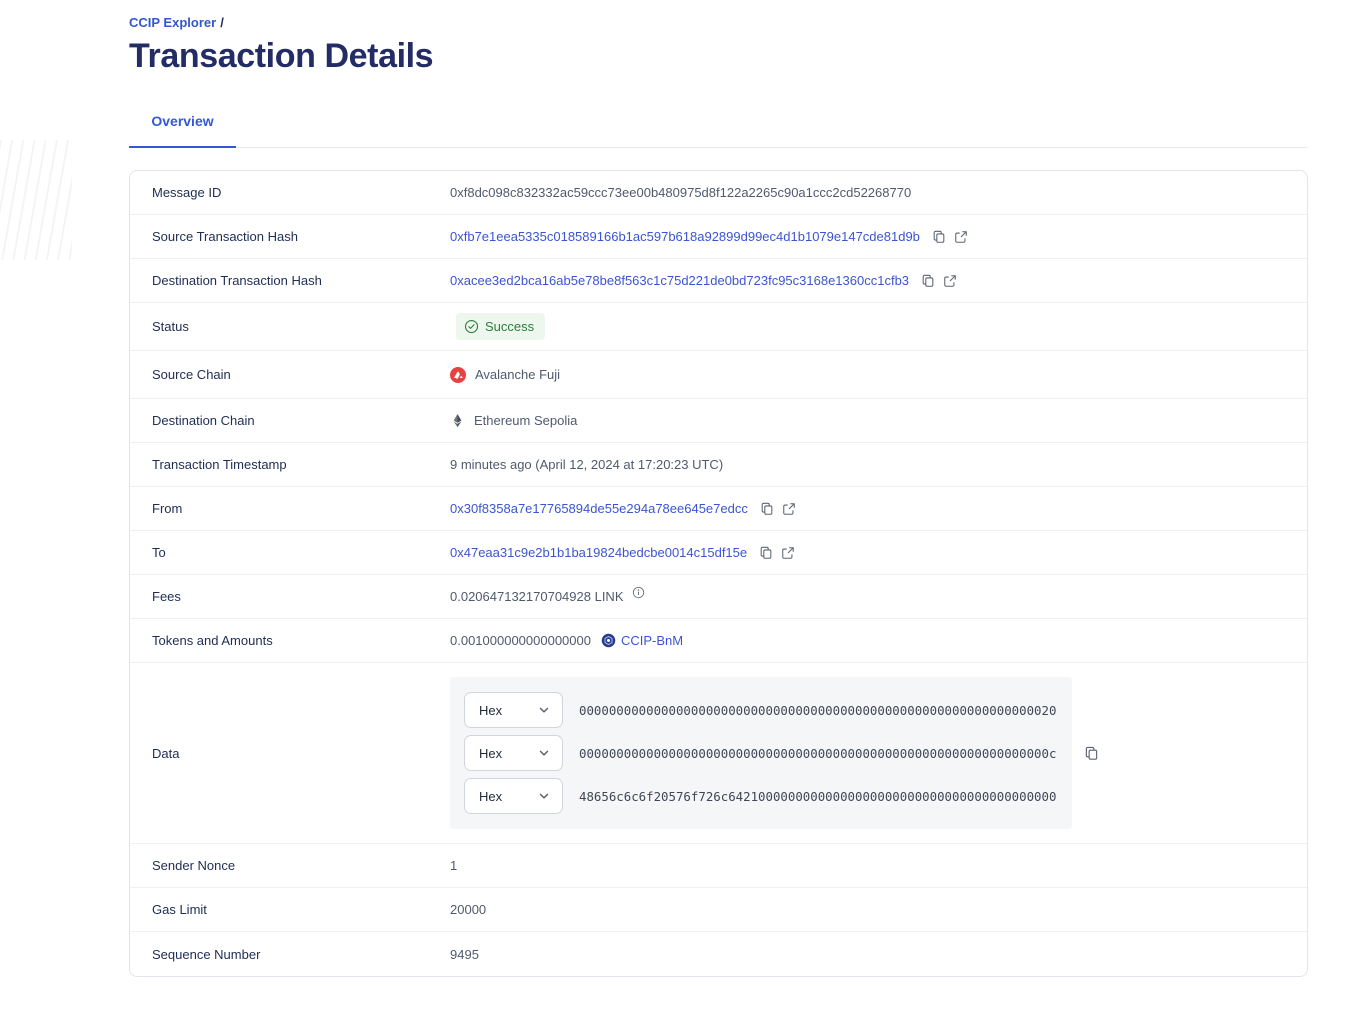 The width and height of the screenshot is (1358, 1018). Describe the element at coordinates (520, 640) in the screenshot. I see `token-amount: 0.001000000000000000` at that location.